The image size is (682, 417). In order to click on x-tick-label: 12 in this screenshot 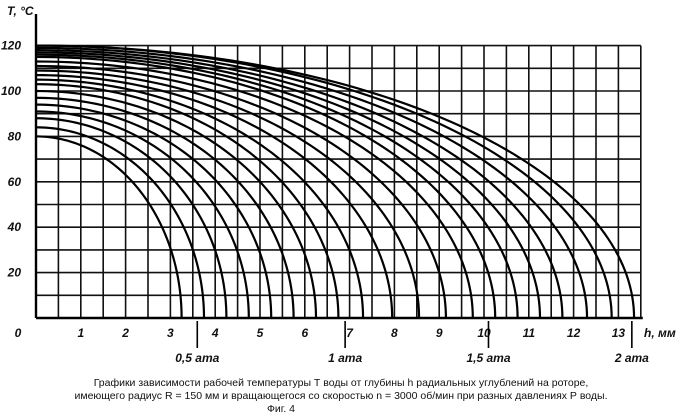, I will do `click(574, 333)`.